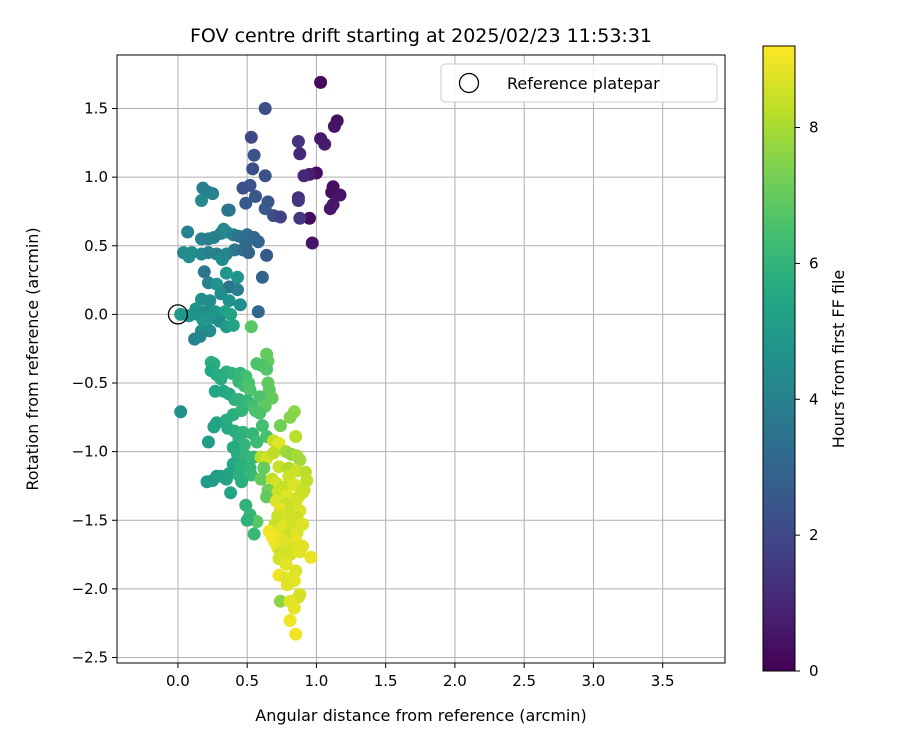 The height and width of the screenshot is (750, 900). Describe the element at coordinates (420, 715) in the screenshot. I see `x-axis-label: Angular distance from reference (arcmin)` at that location.